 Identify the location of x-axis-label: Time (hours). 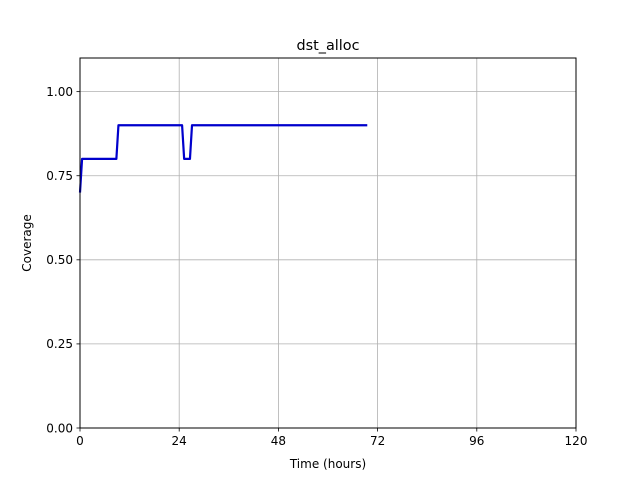
(327, 464).